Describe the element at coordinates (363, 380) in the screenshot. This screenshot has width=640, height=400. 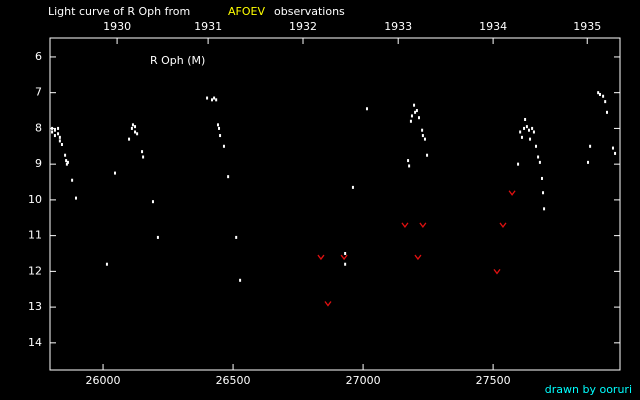
I see `x-tick-label: 27000` at that location.